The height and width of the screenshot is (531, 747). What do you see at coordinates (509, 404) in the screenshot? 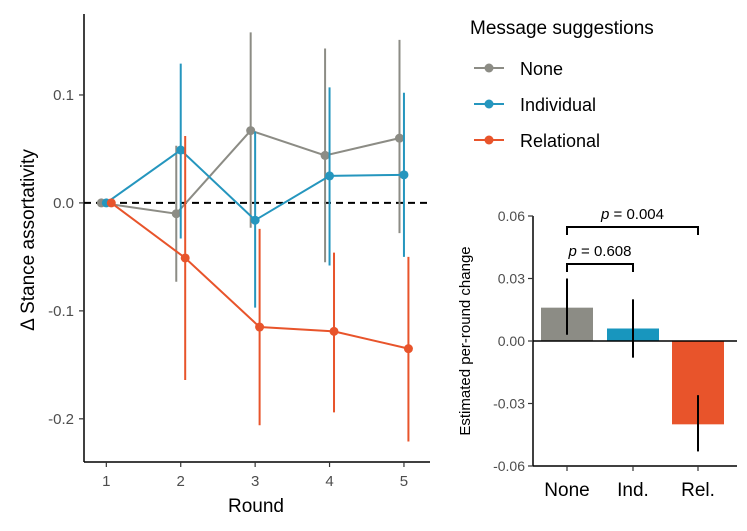
I see `inset-y-tick-label: -0.03` at bounding box center [509, 404].